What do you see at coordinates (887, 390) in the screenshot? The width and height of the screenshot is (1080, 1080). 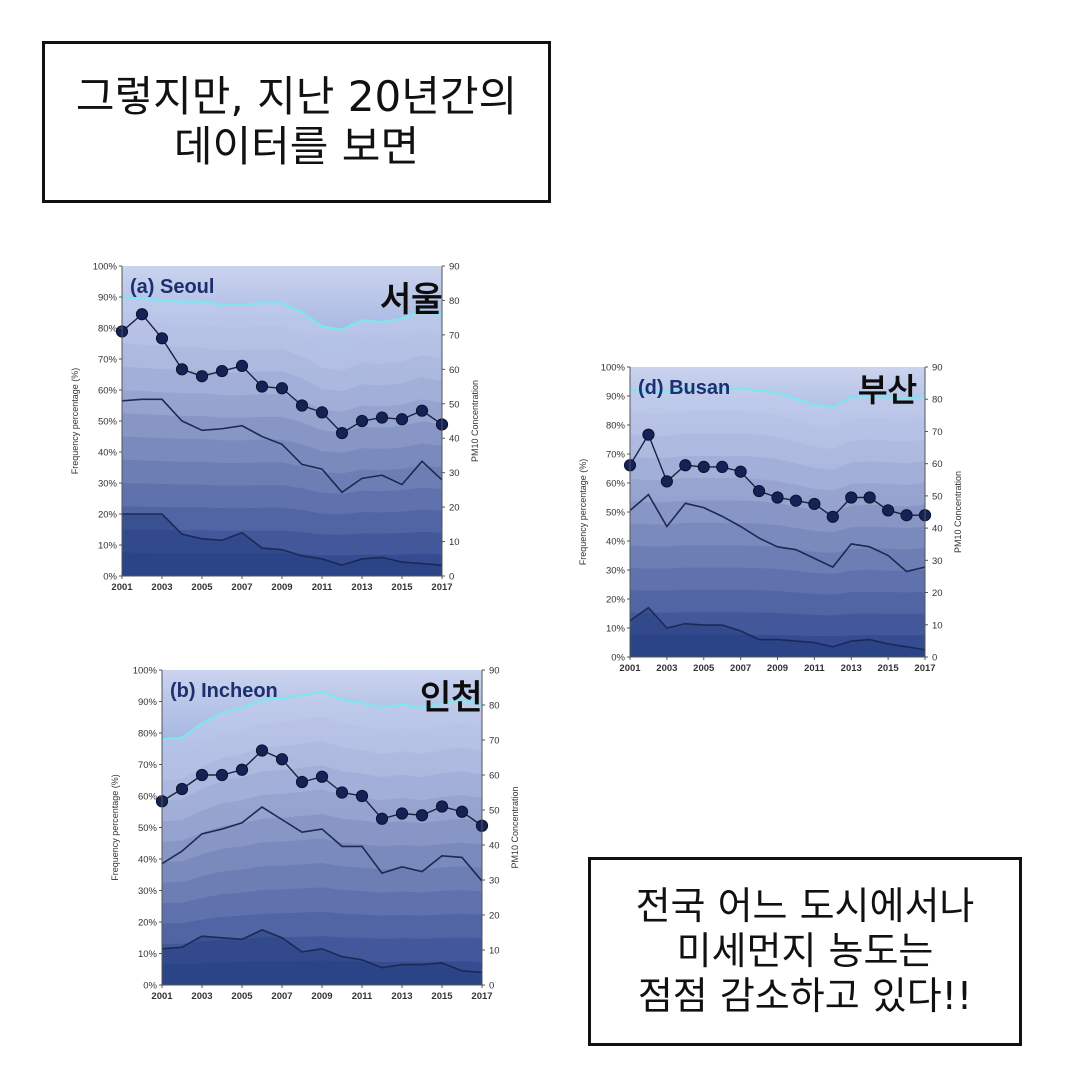 I see `city-label-busan: 부산` at bounding box center [887, 390].